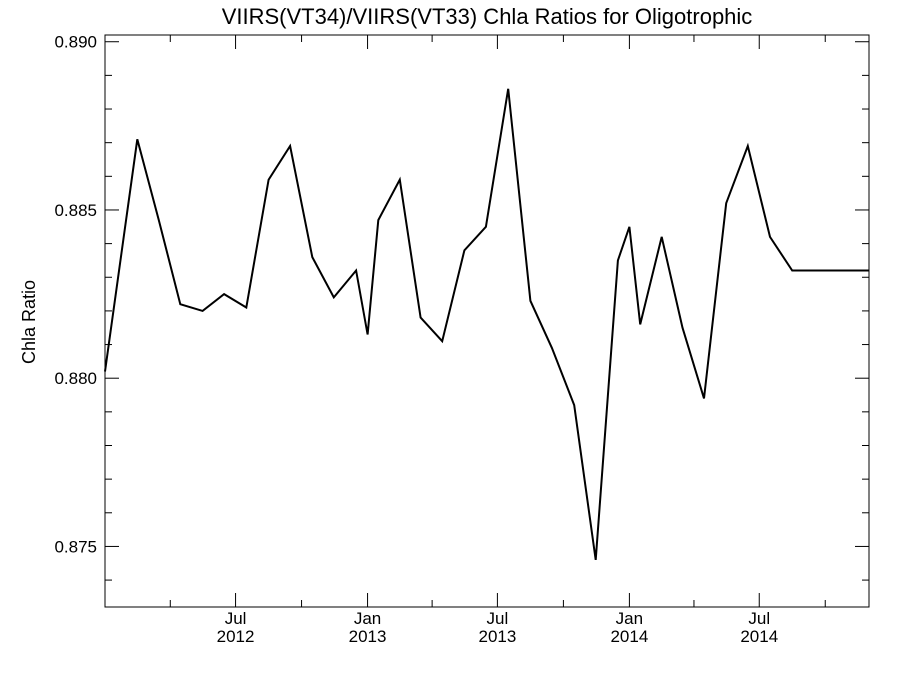 The image size is (900, 675). I want to click on y-tick-label: 0.880, so click(75, 378).